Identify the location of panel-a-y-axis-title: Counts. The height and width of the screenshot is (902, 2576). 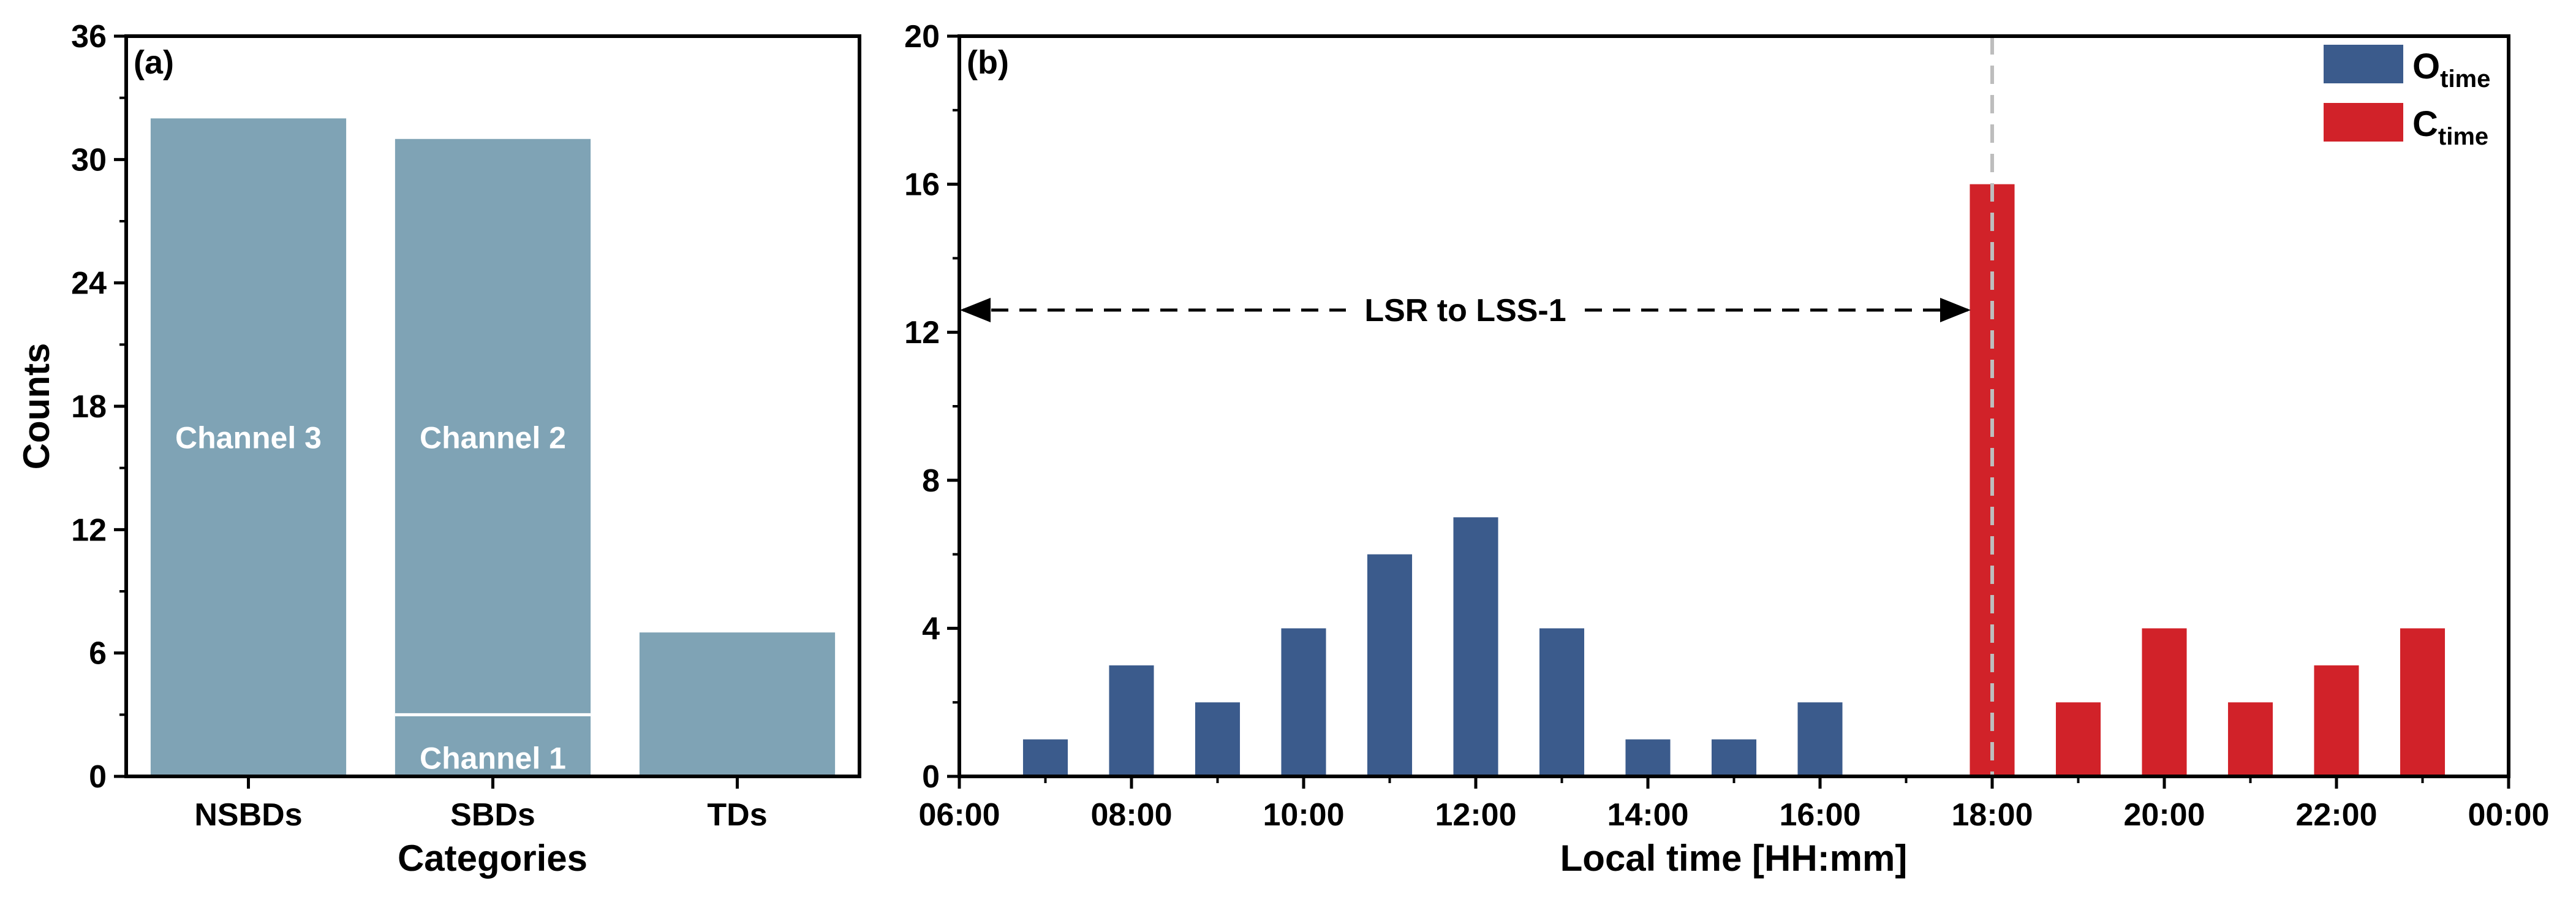
(36, 406).